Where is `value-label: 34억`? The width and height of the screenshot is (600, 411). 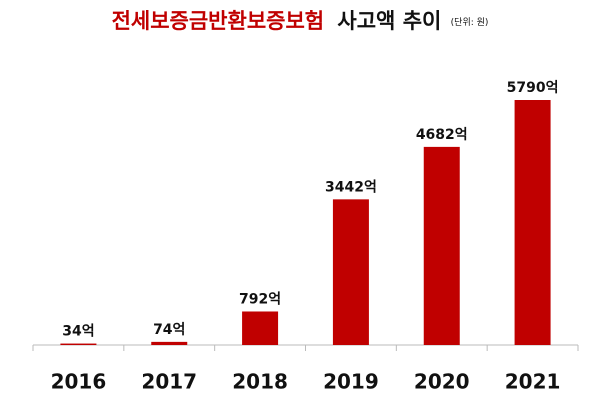 value-label: 34억 is located at coordinates (78, 332).